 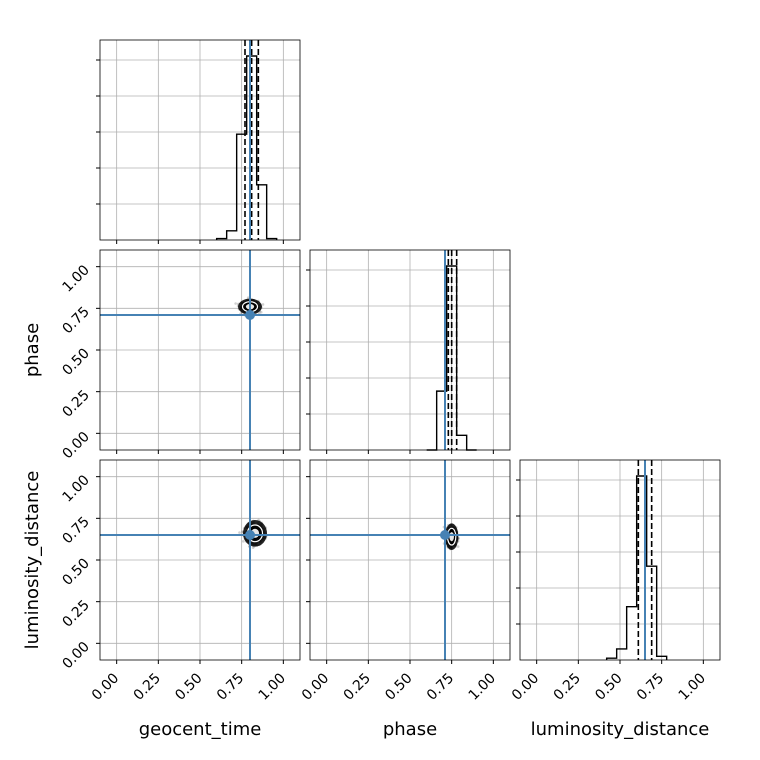 I want to click on y-axis-label-luminosity_distance: luminosity_distance, so click(x=32, y=560).